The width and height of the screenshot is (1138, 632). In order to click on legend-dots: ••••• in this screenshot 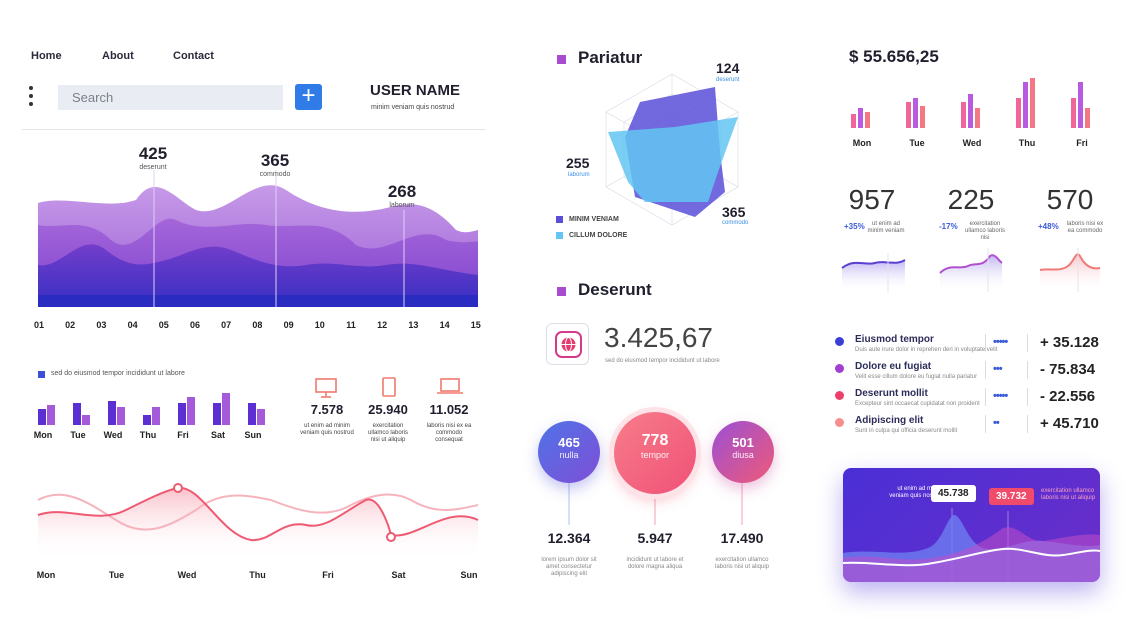, I will do `click(1000, 342)`.